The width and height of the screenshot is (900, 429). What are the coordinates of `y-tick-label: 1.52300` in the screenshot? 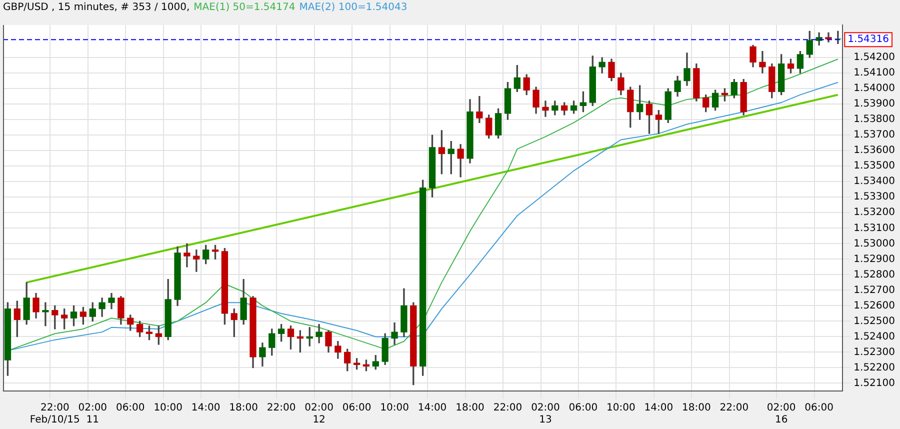 It's located at (875, 352).